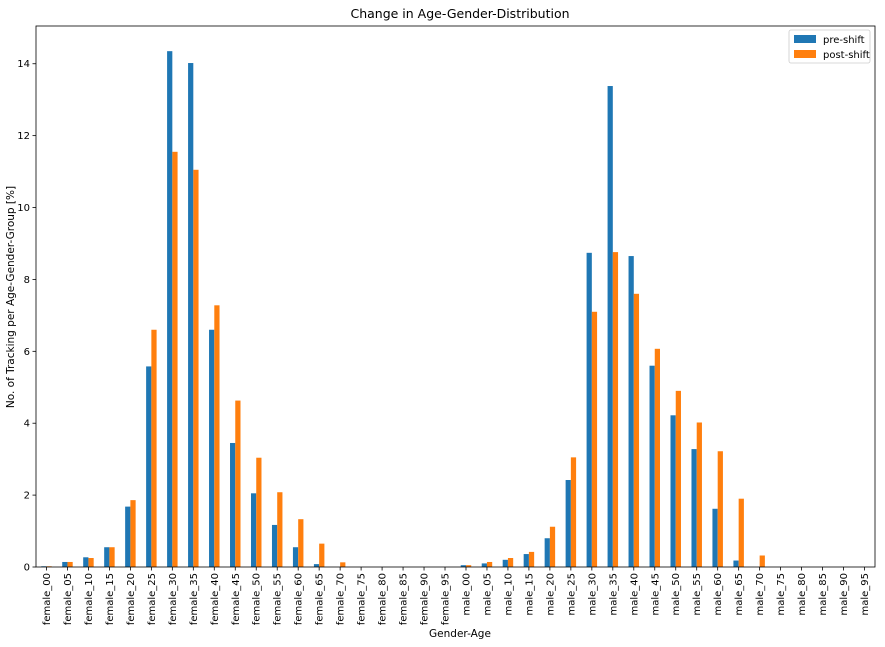  Describe the element at coordinates (805, 39) in the screenshot. I see `legend-swatch-pre-shift` at that location.